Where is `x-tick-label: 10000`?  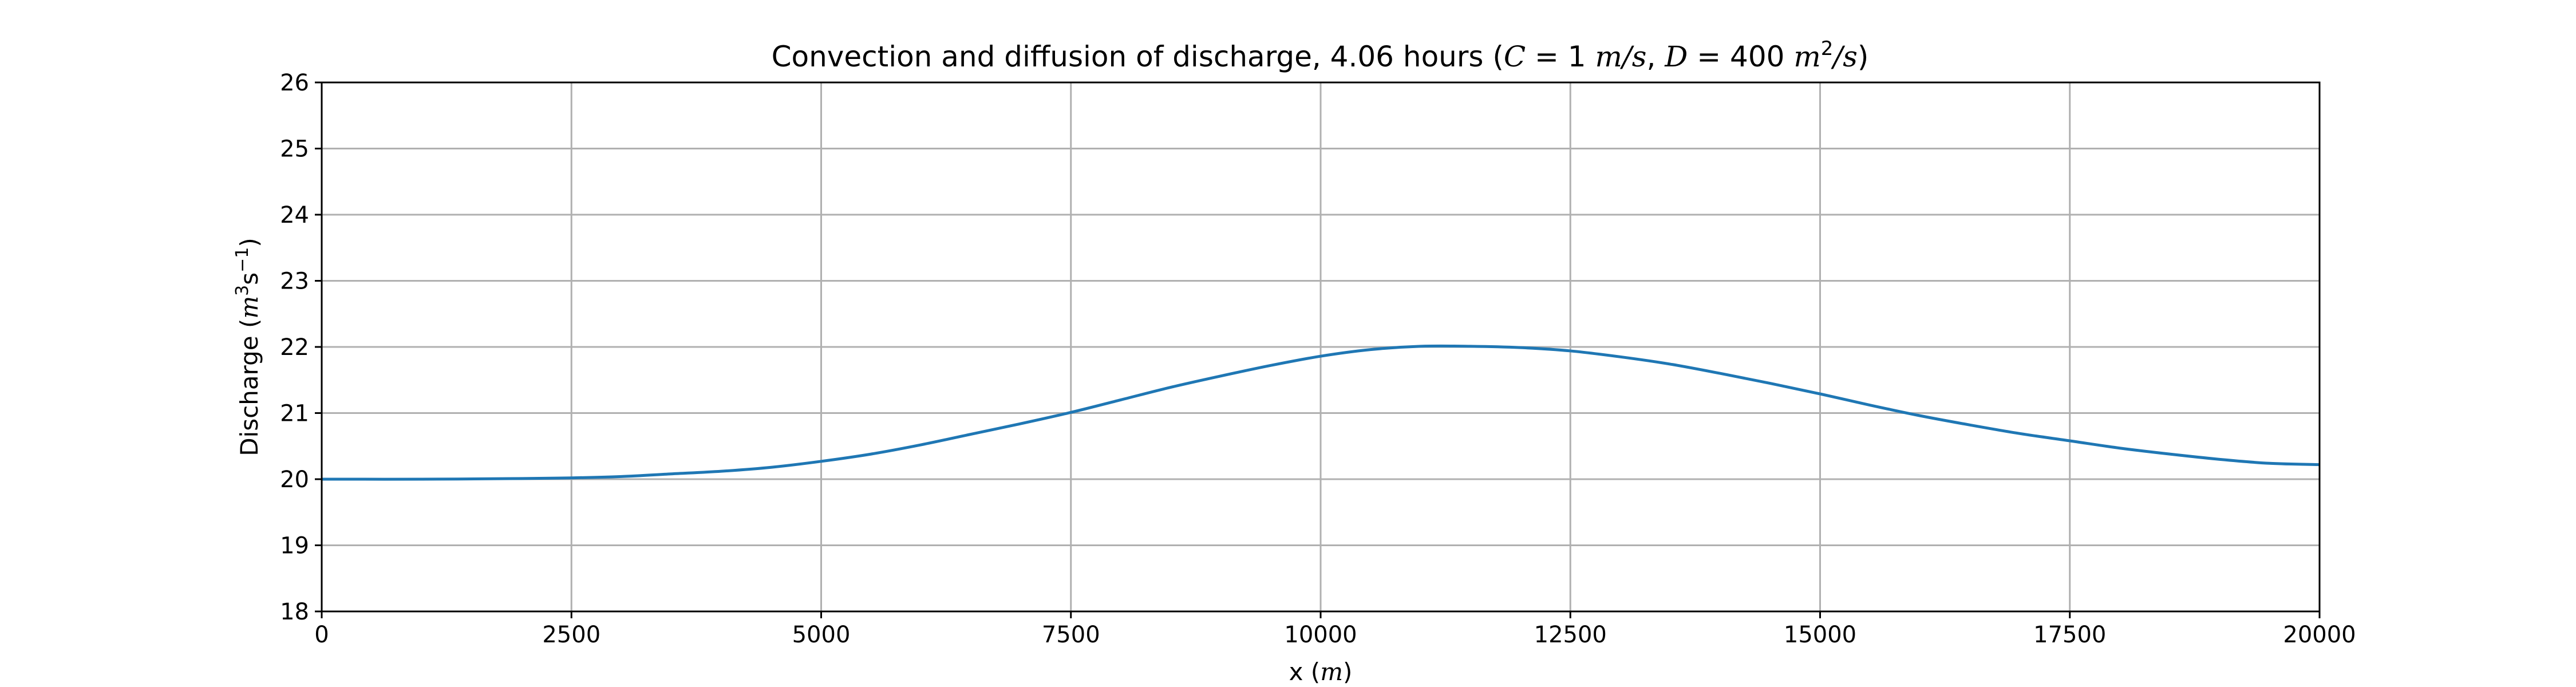
x-tick-label: 10000 is located at coordinates (1320, 635).